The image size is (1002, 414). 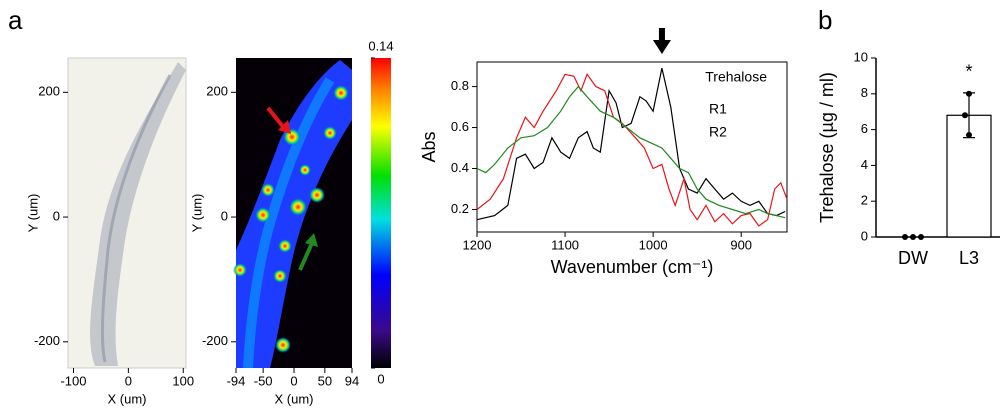 I want to click on significance-mark: *, so click(x=968, y=72).